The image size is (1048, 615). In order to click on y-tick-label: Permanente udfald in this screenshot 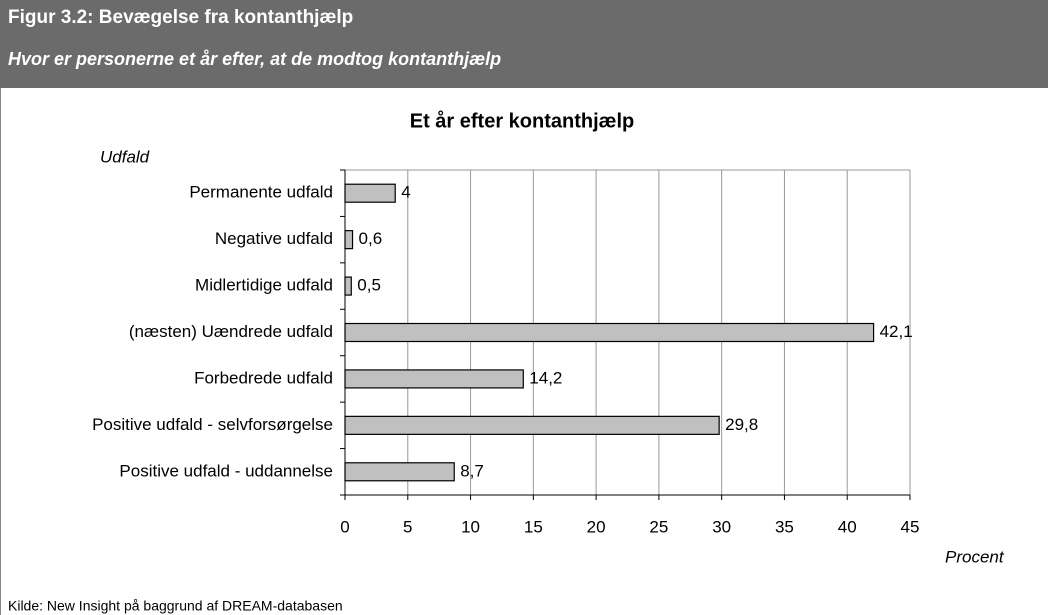, I will do `click(261, 192)`.